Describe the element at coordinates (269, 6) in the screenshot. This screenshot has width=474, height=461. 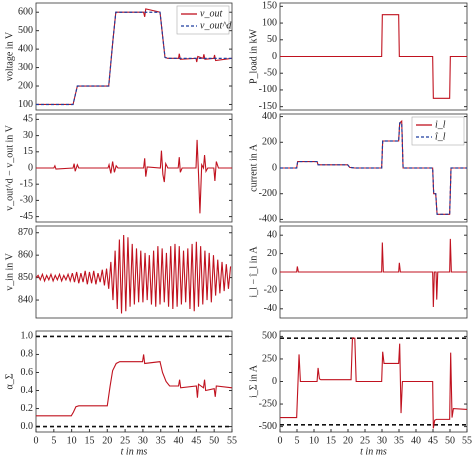
I see `y-tick-label: 150` at that location.